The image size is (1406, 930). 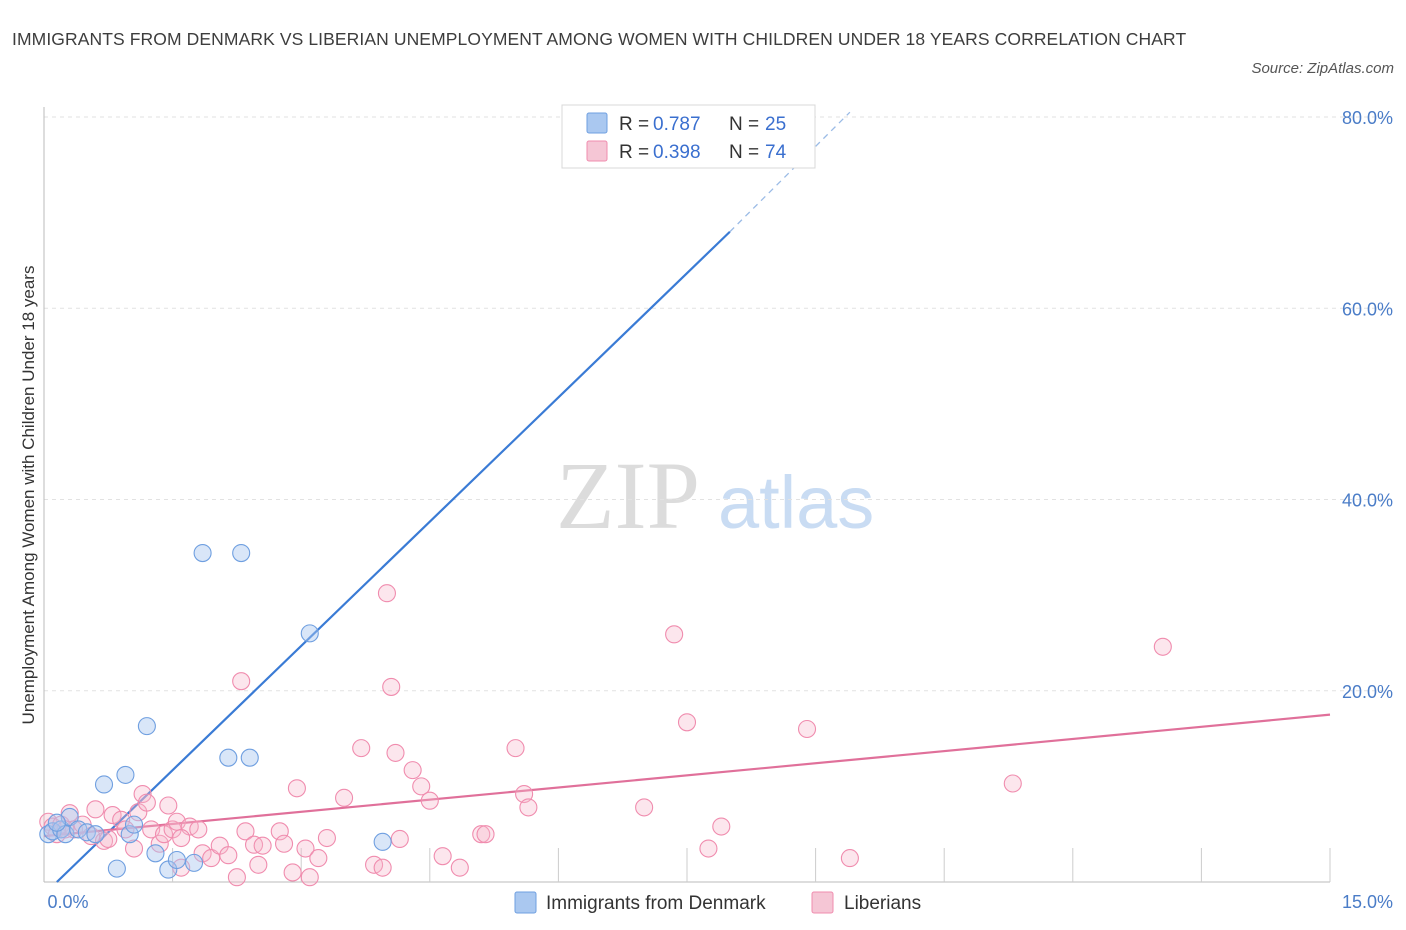 What do you see at coordinates (525, 902) in the screenshot?
I see `series-legend-swatch-denmark` at bounding box center [525, 902].